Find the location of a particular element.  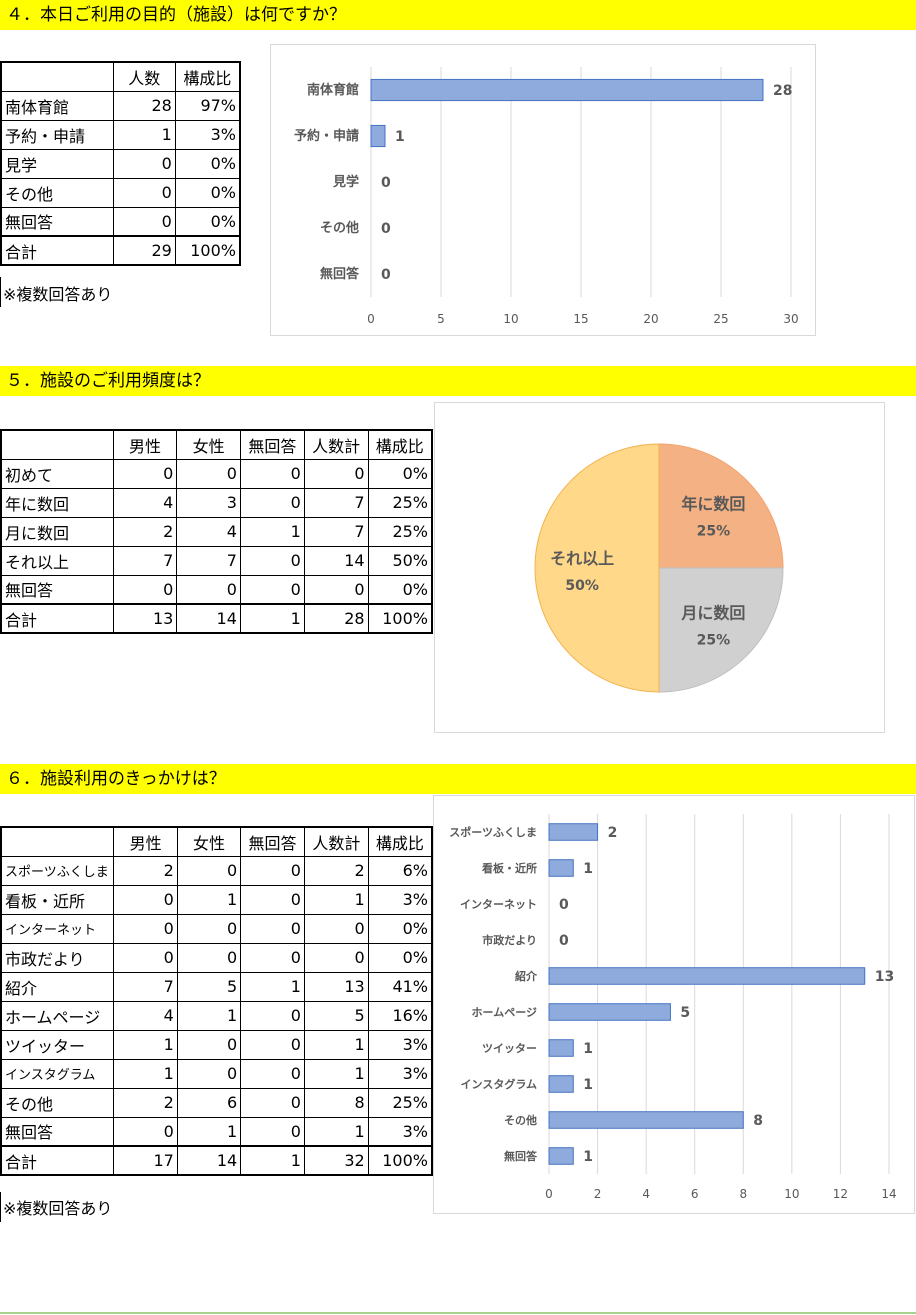

row-label: インスタグラム is located at coordinates (57, 1073).